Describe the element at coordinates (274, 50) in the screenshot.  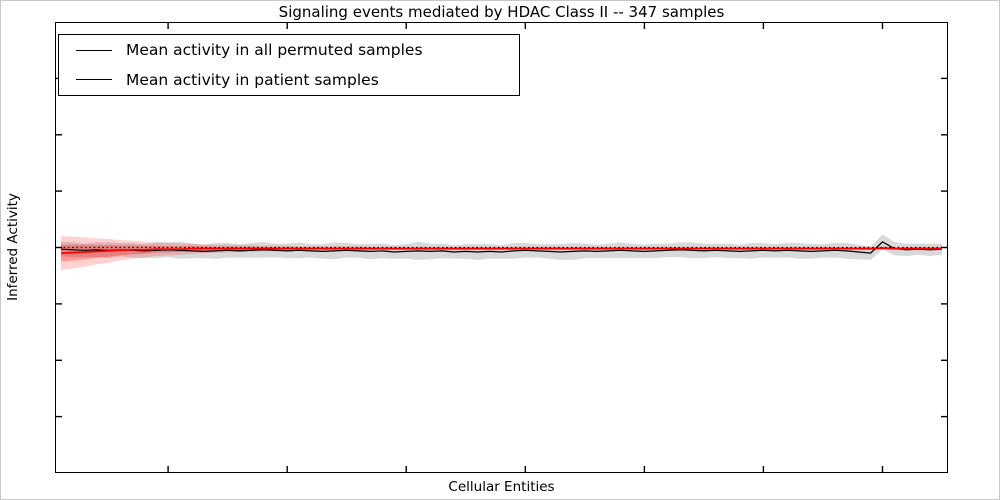
I see `legend-item-label: Mean activity in all permuted samples` at that location.